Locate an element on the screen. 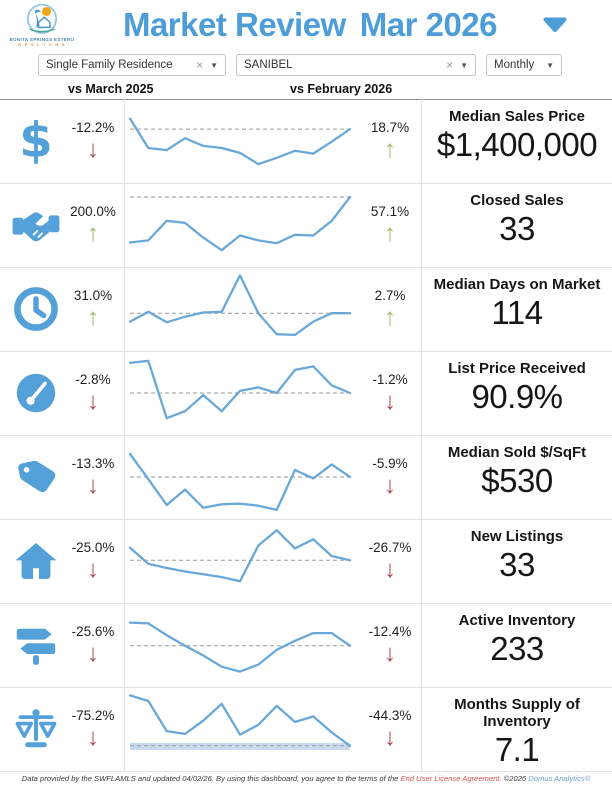 Image resolution: width=612 pixels, height=792 pixels. yoy-change-value: -13.3% is located at coordinates (93, 463).